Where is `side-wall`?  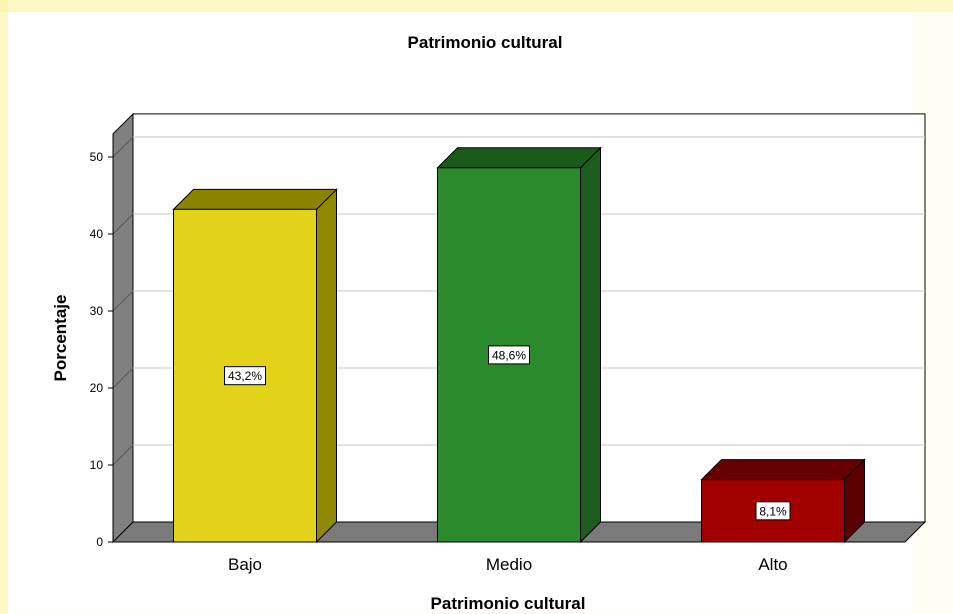 side-wall is located at coordinates (123, 328).